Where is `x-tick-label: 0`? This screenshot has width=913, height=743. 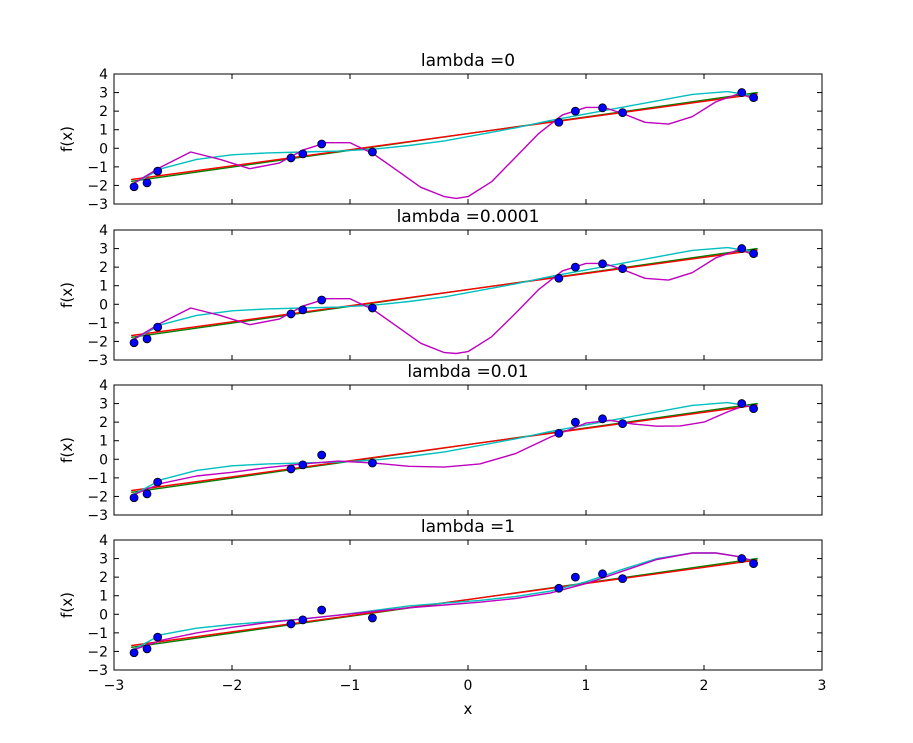
x-tick-label: 0 is located at coordinates (468, 686).